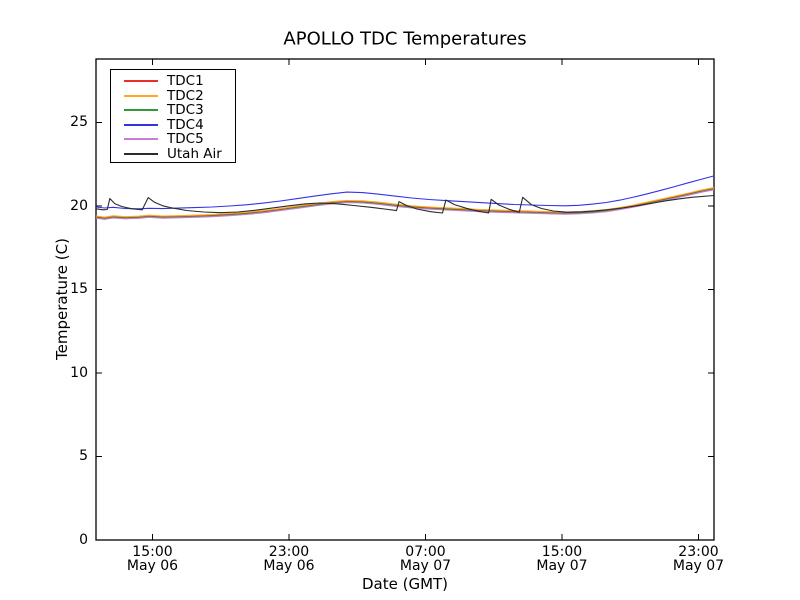 This screenshot has height=600, width=800. I want to click on legend-item-tdc2: TDC2, so click(179, 96).